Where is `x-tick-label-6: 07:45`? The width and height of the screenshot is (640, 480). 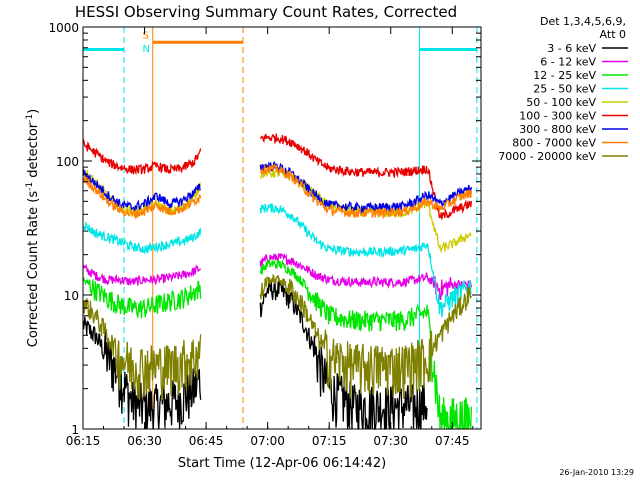
x-tick-label-6: 07:45 is located at coordinates (452, 441).